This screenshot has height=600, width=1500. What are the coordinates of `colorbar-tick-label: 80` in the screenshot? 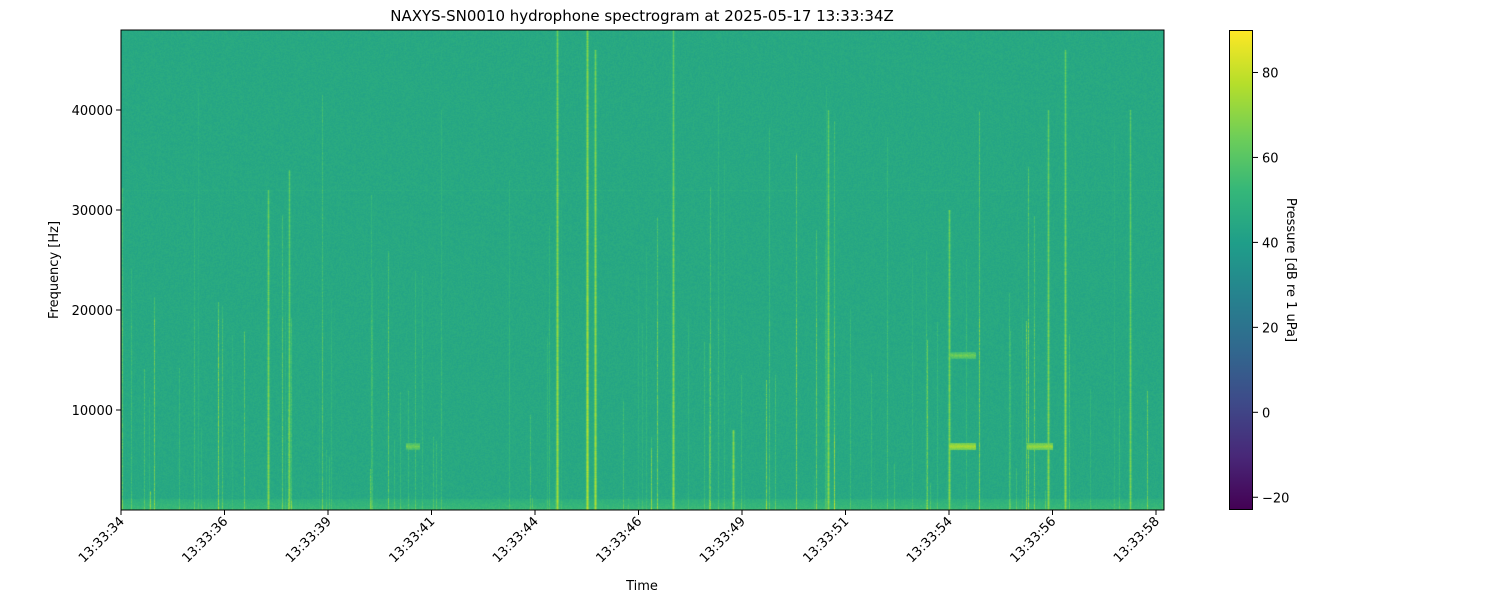 It's located at (1270, 73).